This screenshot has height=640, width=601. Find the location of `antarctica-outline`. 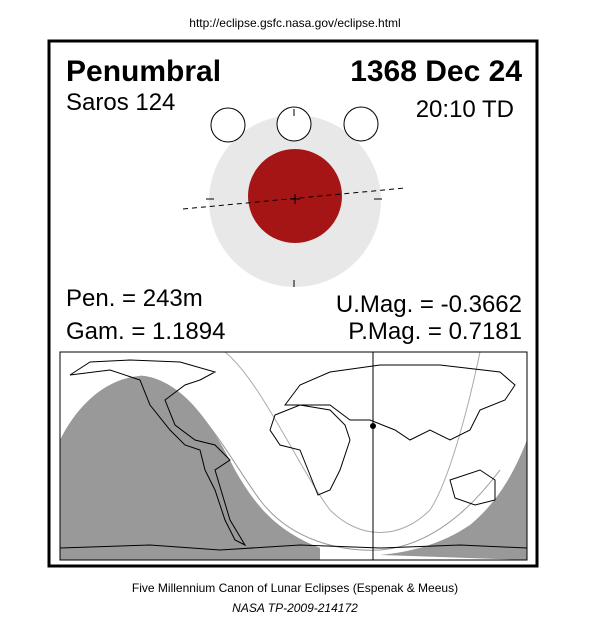

antarctica-outline is located at coordinates (293, 547).